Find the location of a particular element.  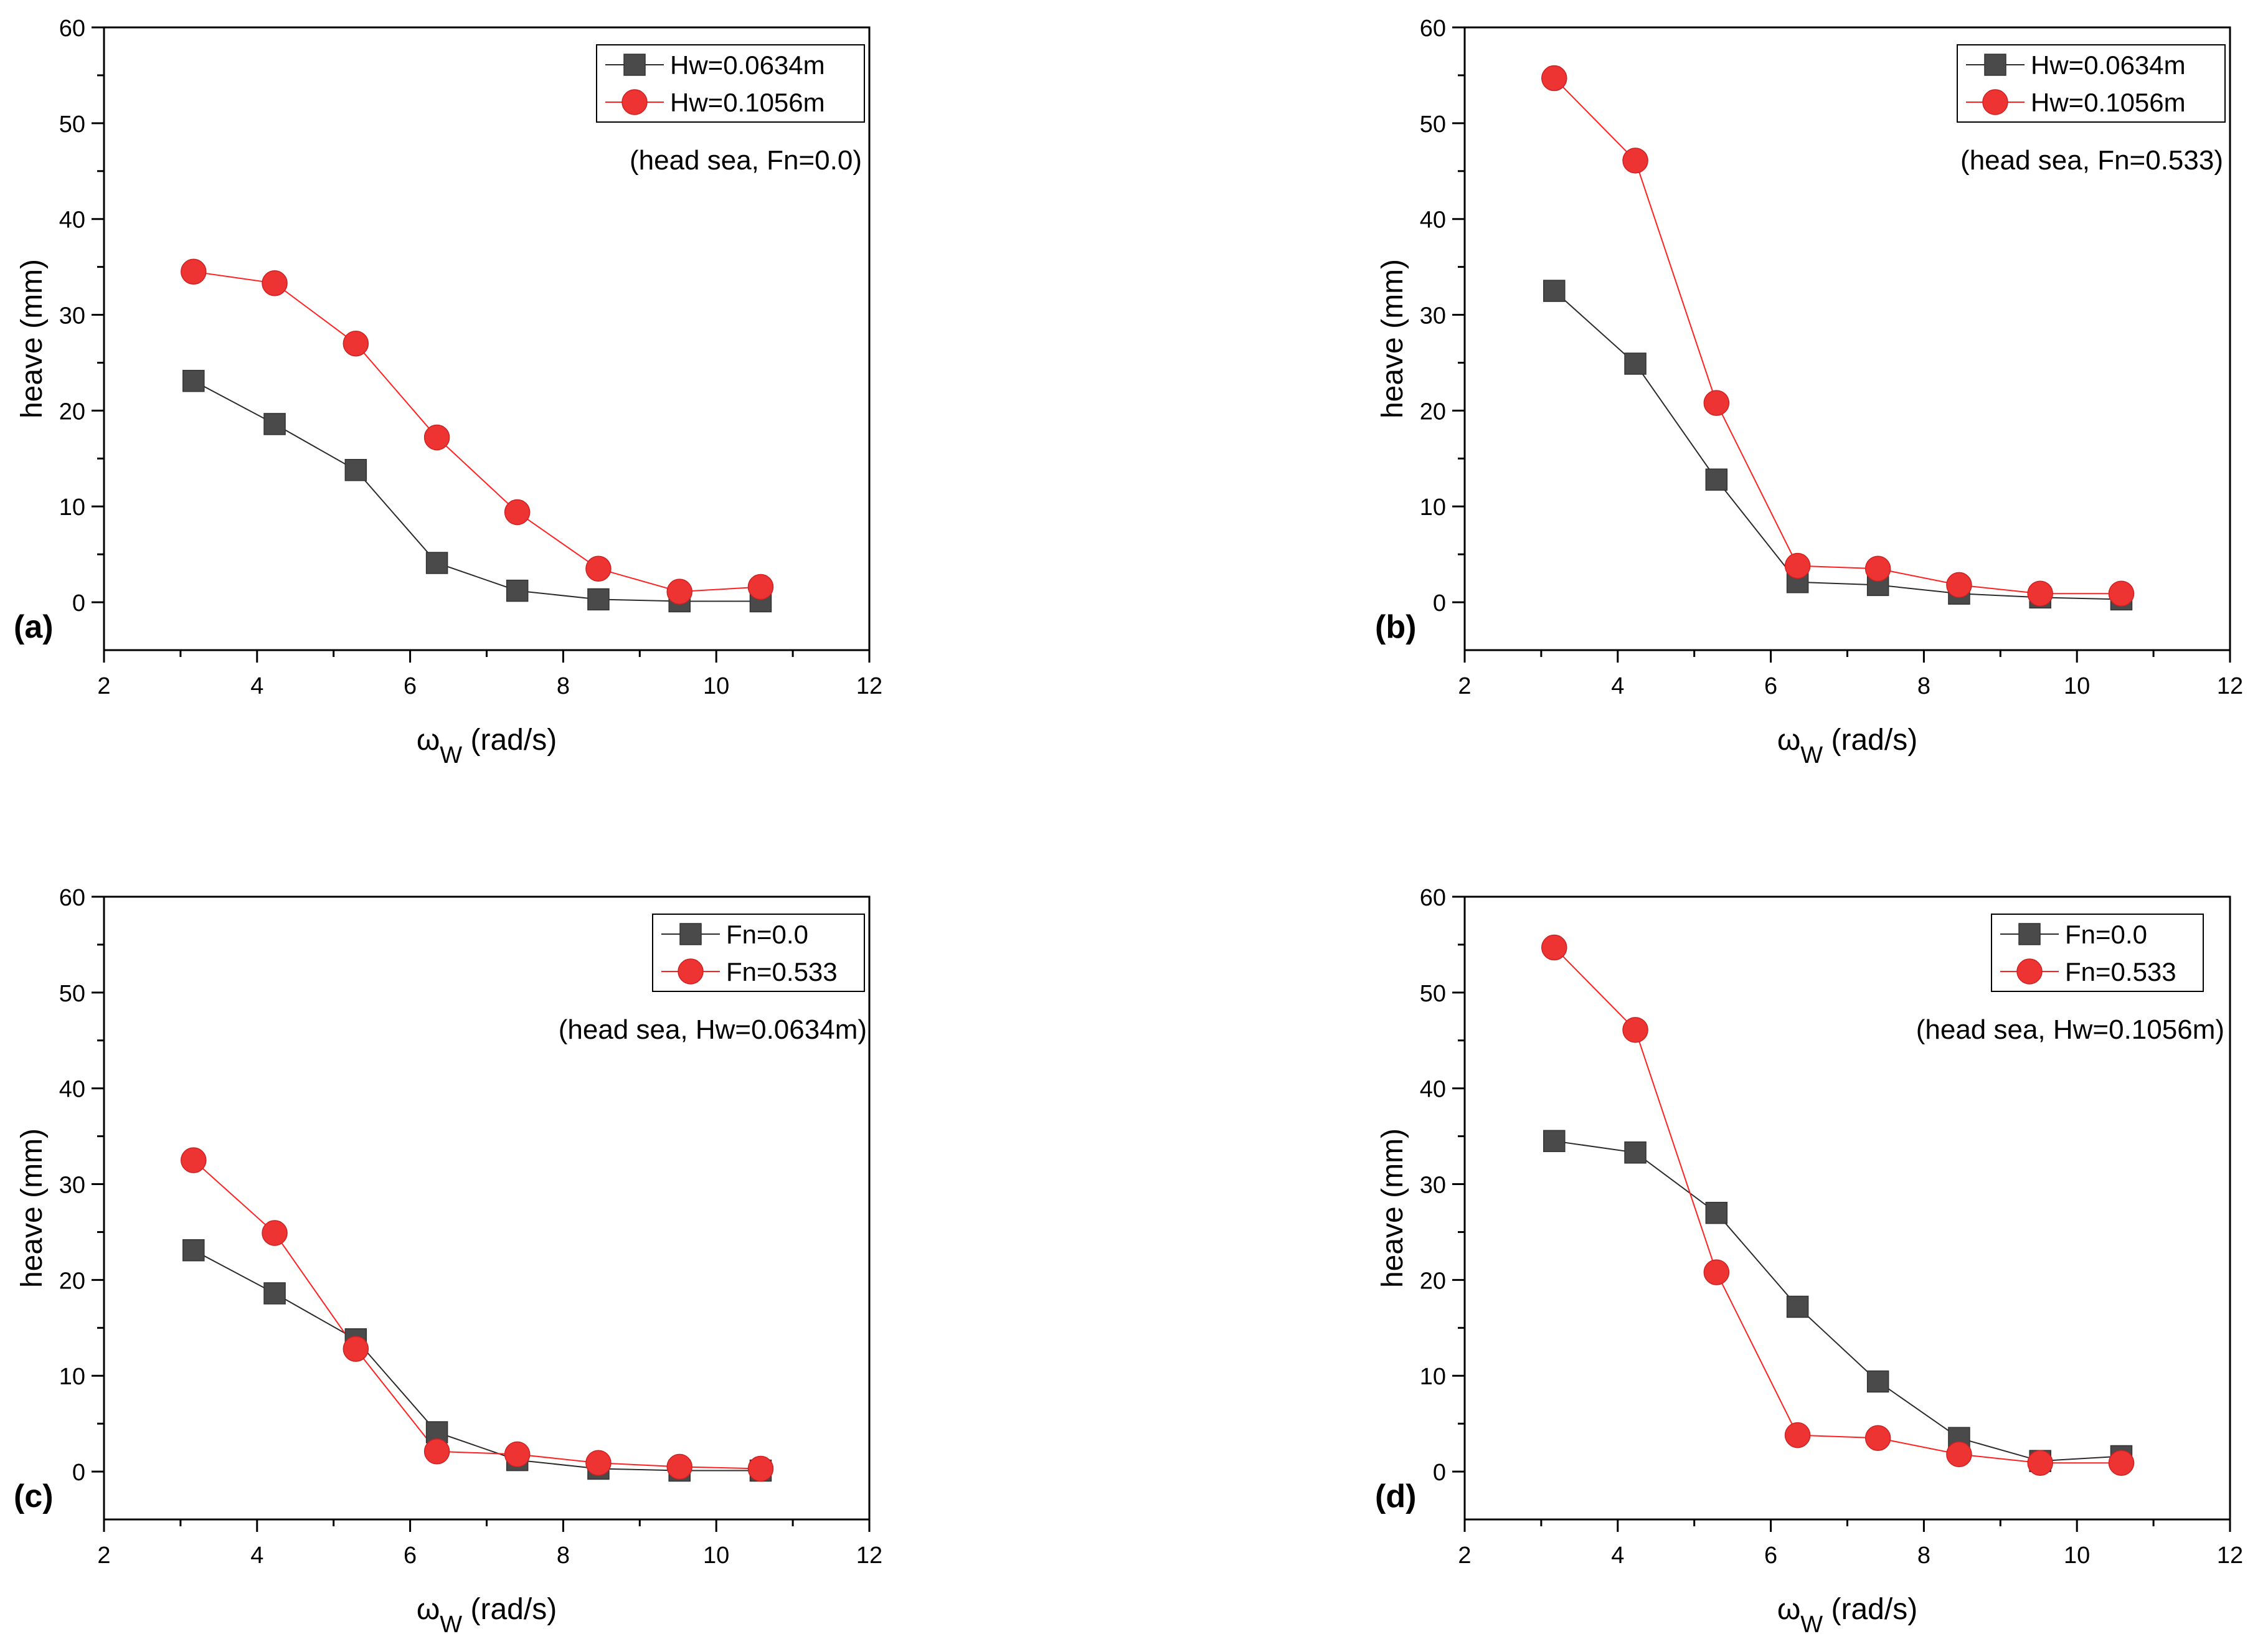

legend-label: Fn=0.0 is located at coordinates (767, 934).